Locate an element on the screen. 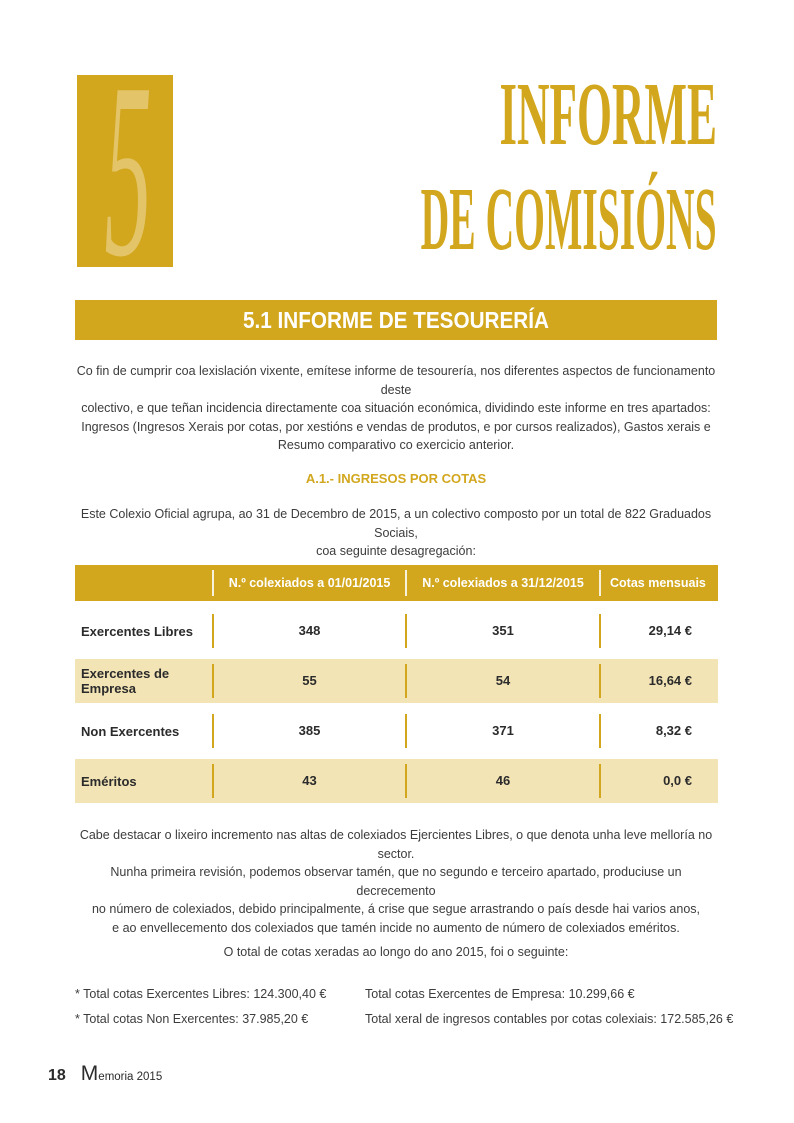 The width and height of the screenshot is (794, 1123). table-row: Non Exercentes 385 371 8,32 € is located at coordinates (396, 731).